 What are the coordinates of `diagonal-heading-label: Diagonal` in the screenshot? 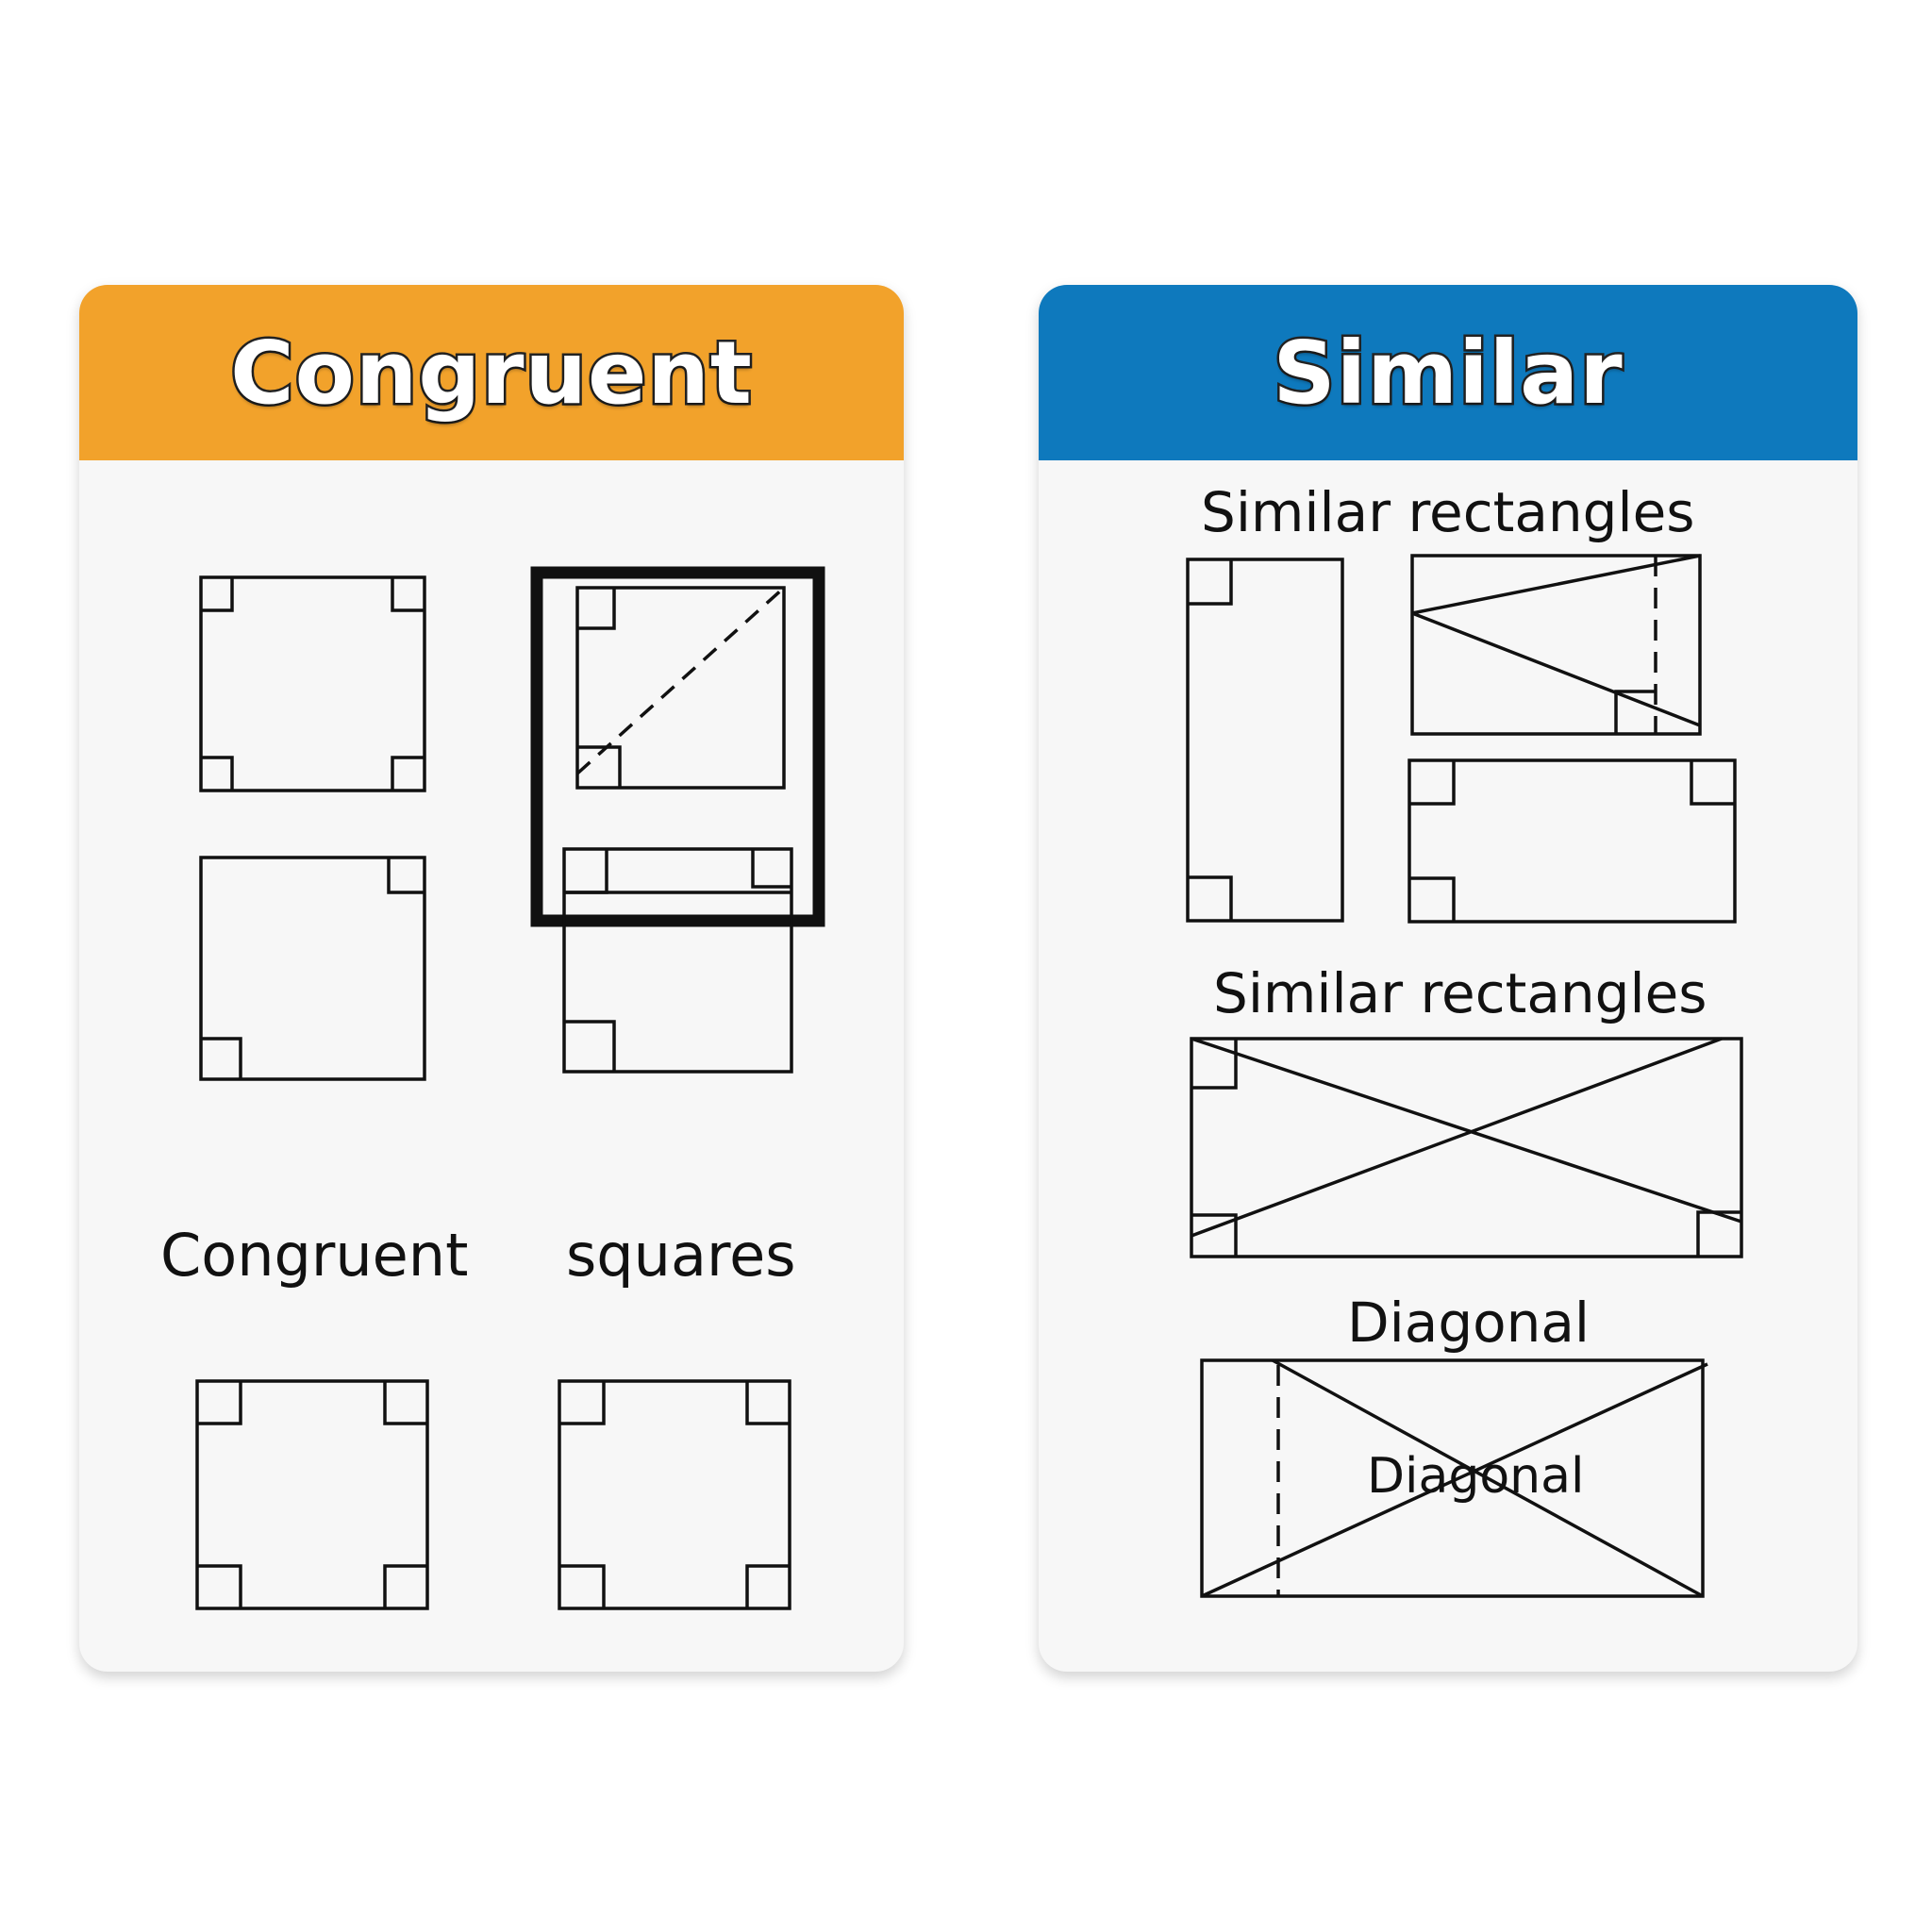 It's located at (1469, 1323).